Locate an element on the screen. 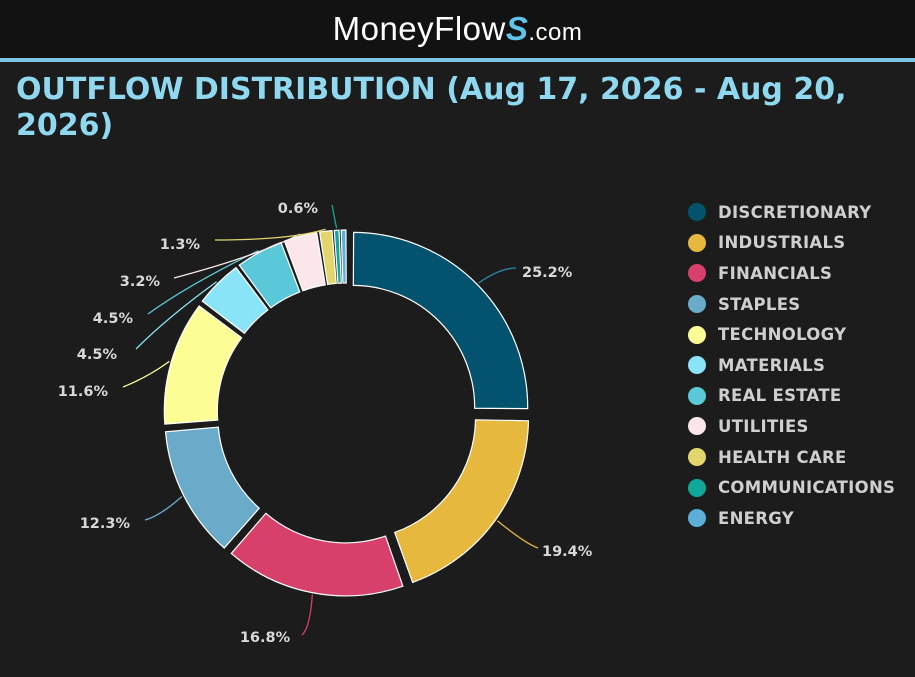 Image resolution: width=915 pixels, height=677 pixels. legend-item-industrials: INDUSTRIALS is located at coordinates (791, 243).